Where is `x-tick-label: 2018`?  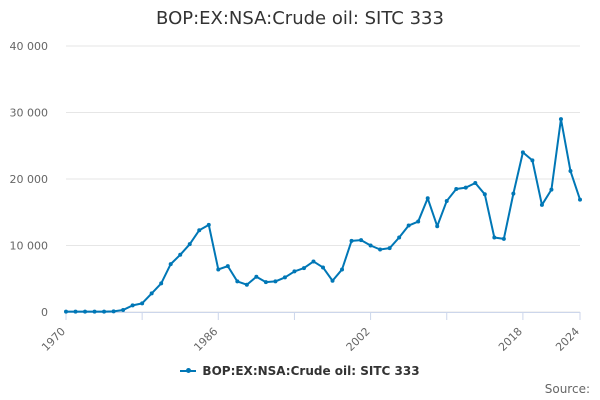 x-tick-label: 2018 is located at coordinates (510, 339).